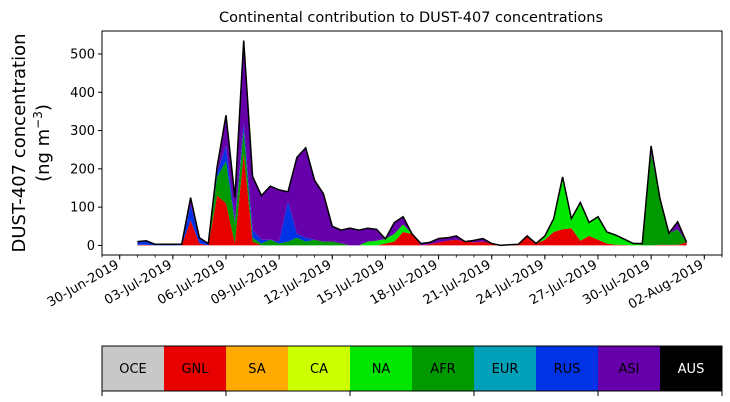  I want to click on legend-swatch-sa, so click(257, 368).